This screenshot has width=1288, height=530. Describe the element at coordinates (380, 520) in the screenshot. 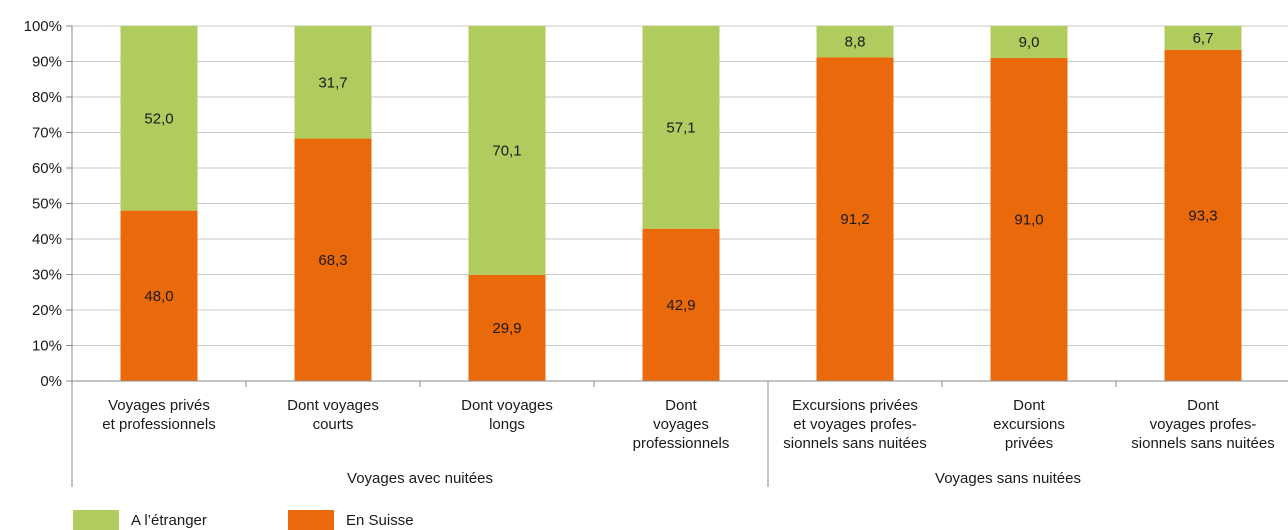

I see `legend-label-switzerland: En Suisse` at that location.